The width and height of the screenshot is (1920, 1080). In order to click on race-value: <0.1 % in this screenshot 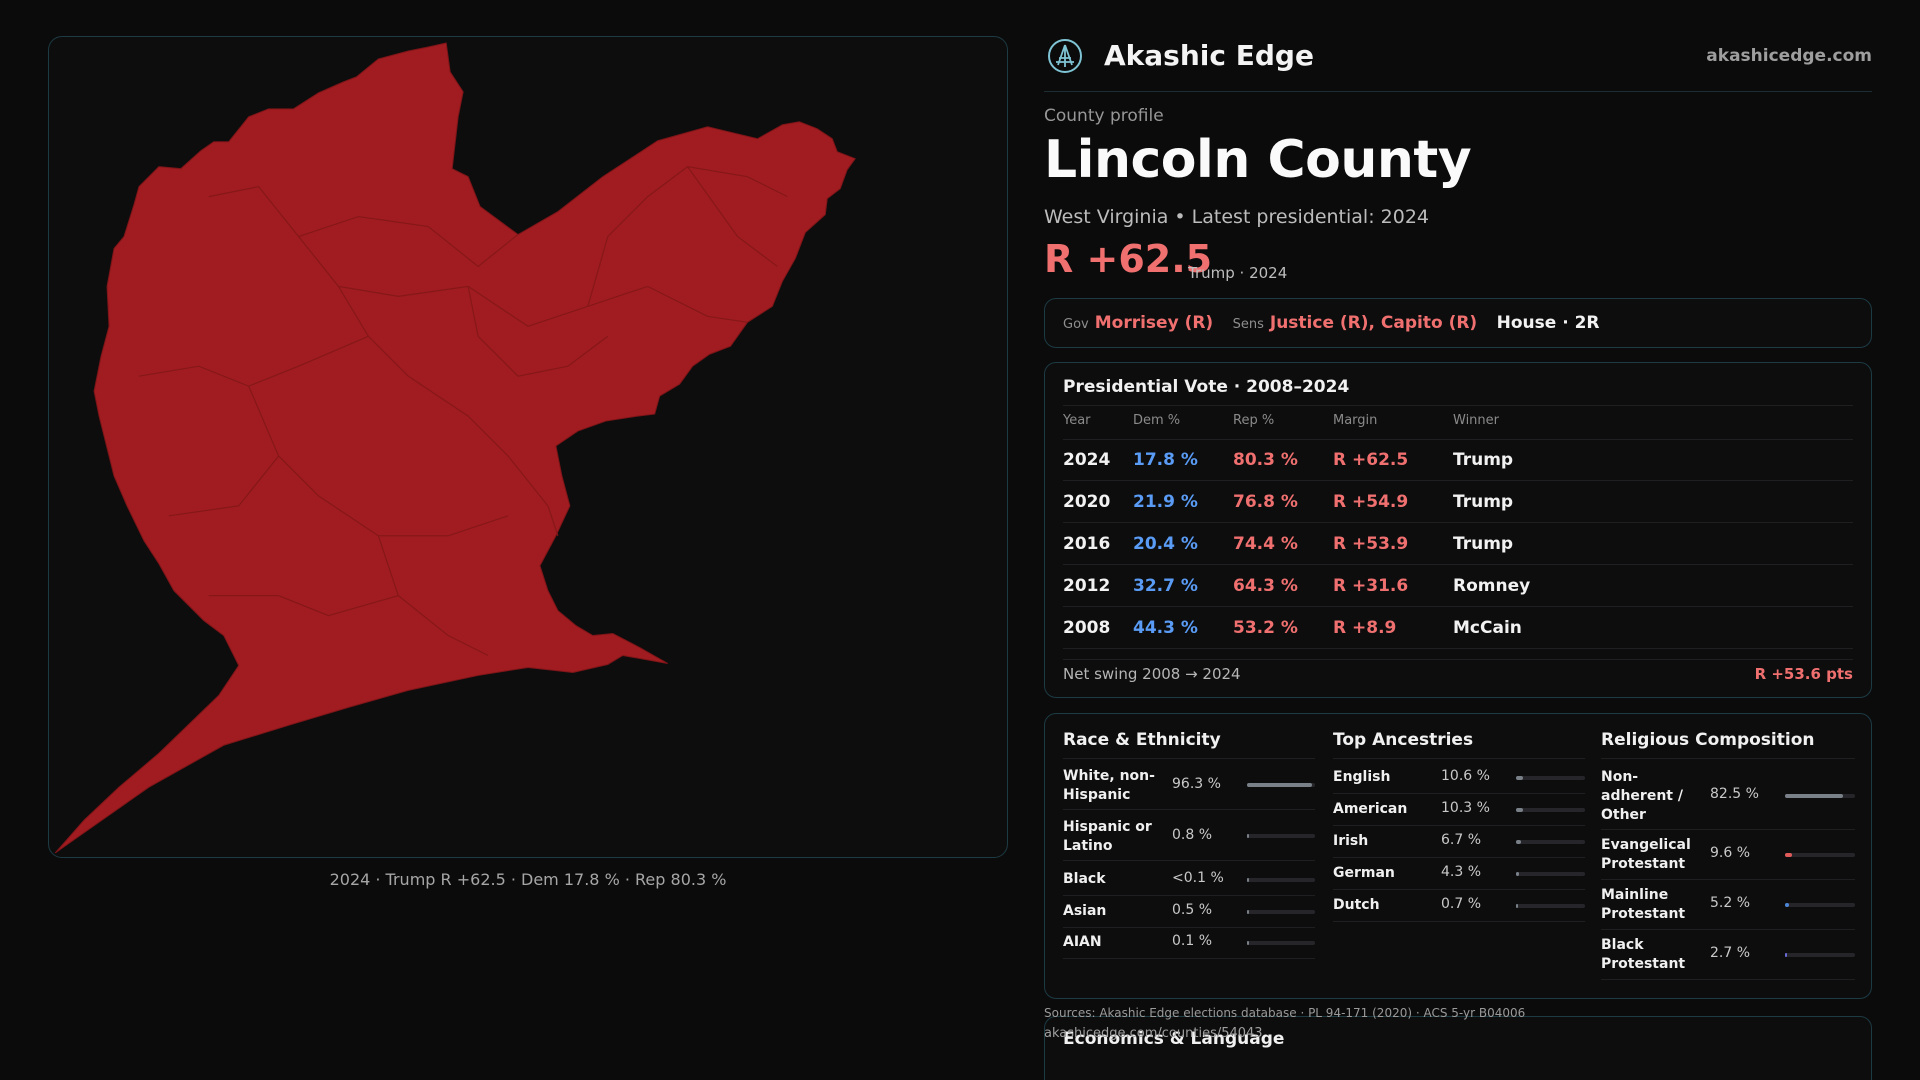, I will do `click(1198, 878)`.